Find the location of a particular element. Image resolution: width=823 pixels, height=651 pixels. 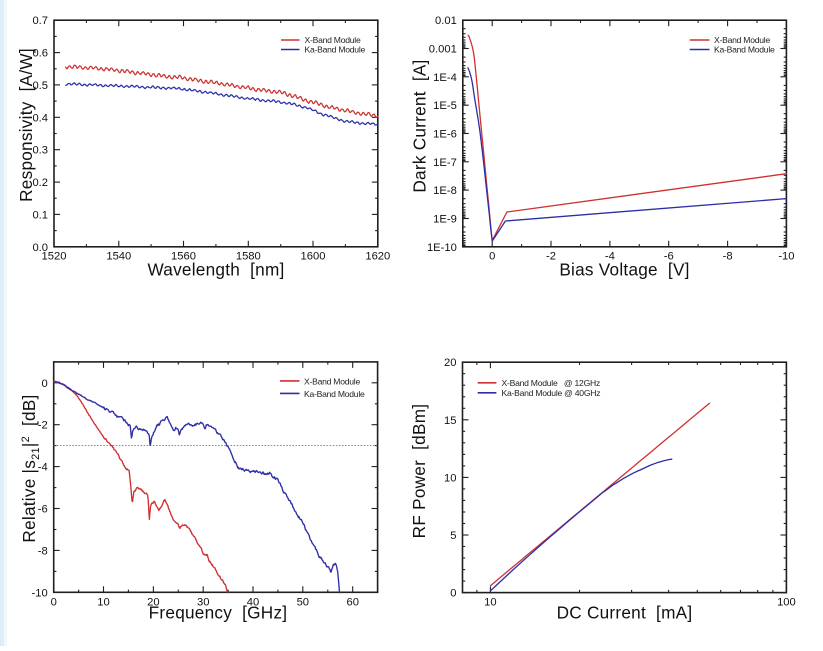

svg-text: 50 is located at coordinates (303, 603).